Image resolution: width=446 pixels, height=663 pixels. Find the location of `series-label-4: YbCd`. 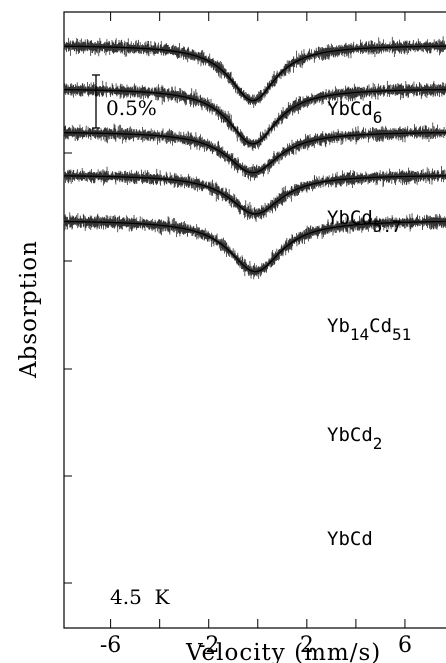

series-label-4: YbCd is located at coordinates (350, 539).